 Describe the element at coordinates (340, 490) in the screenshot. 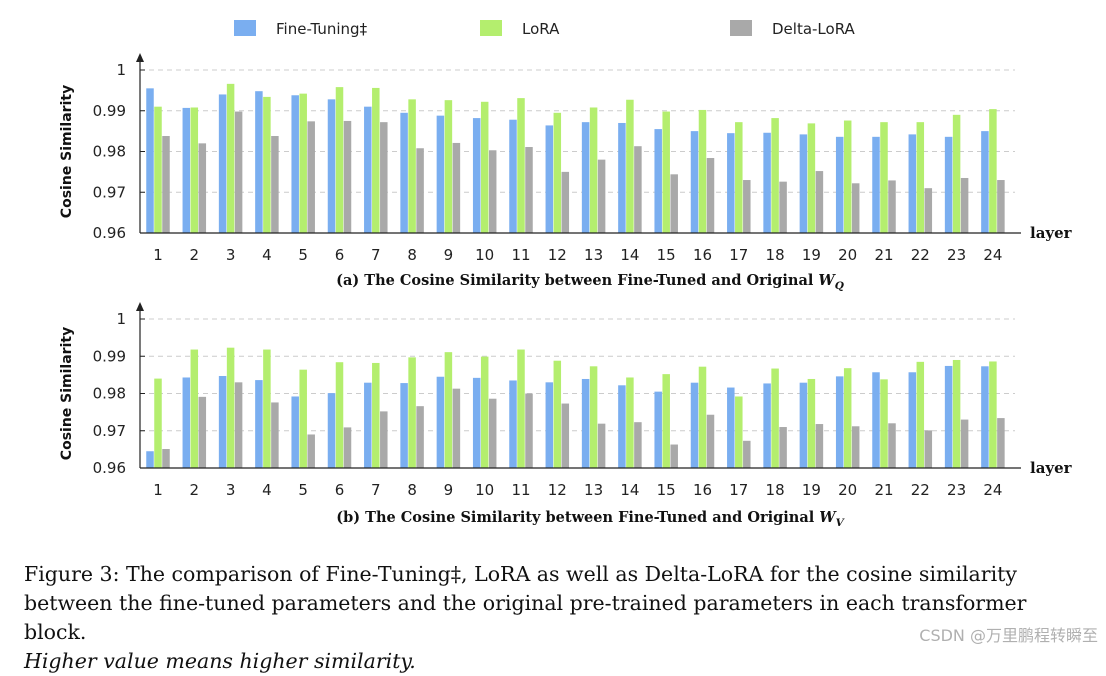

I see `x-tick-label: 6` at that location.